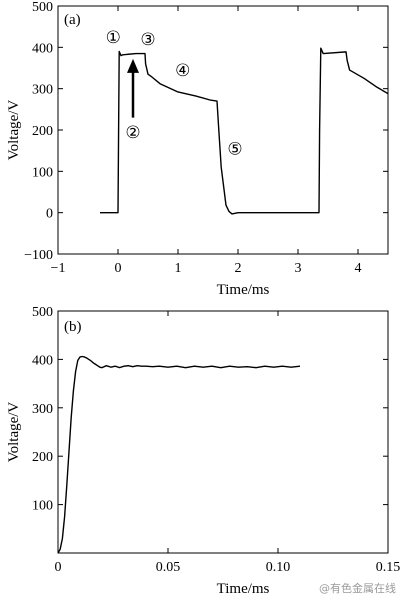 The height and width of the screenshot is (597, 400). What do you see at coordinates (357, 588) in the screenshot?
I see `watermark-text: @有色金属在线` at bounding box center [357, 588].